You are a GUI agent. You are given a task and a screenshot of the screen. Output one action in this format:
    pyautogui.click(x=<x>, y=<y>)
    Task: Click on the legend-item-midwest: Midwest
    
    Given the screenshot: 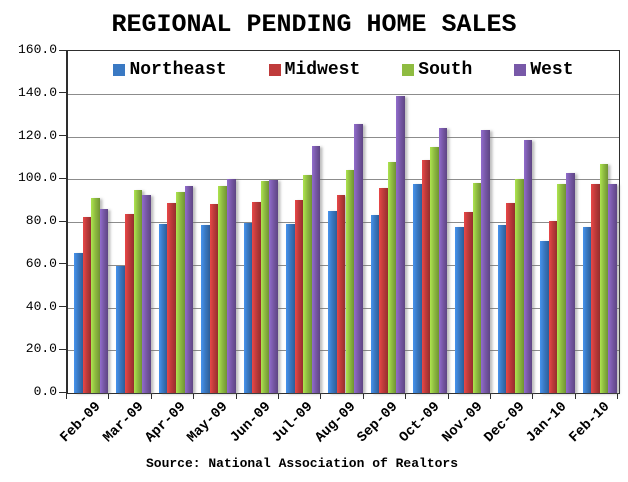 What is the action you would take?
    pyautogui.click(x=314, y=70)
    